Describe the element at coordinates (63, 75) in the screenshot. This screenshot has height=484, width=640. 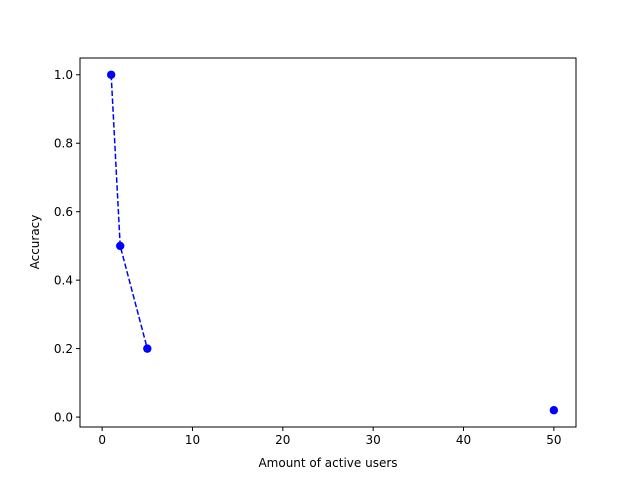
I see `y-tick-label: 1.0` at that location.